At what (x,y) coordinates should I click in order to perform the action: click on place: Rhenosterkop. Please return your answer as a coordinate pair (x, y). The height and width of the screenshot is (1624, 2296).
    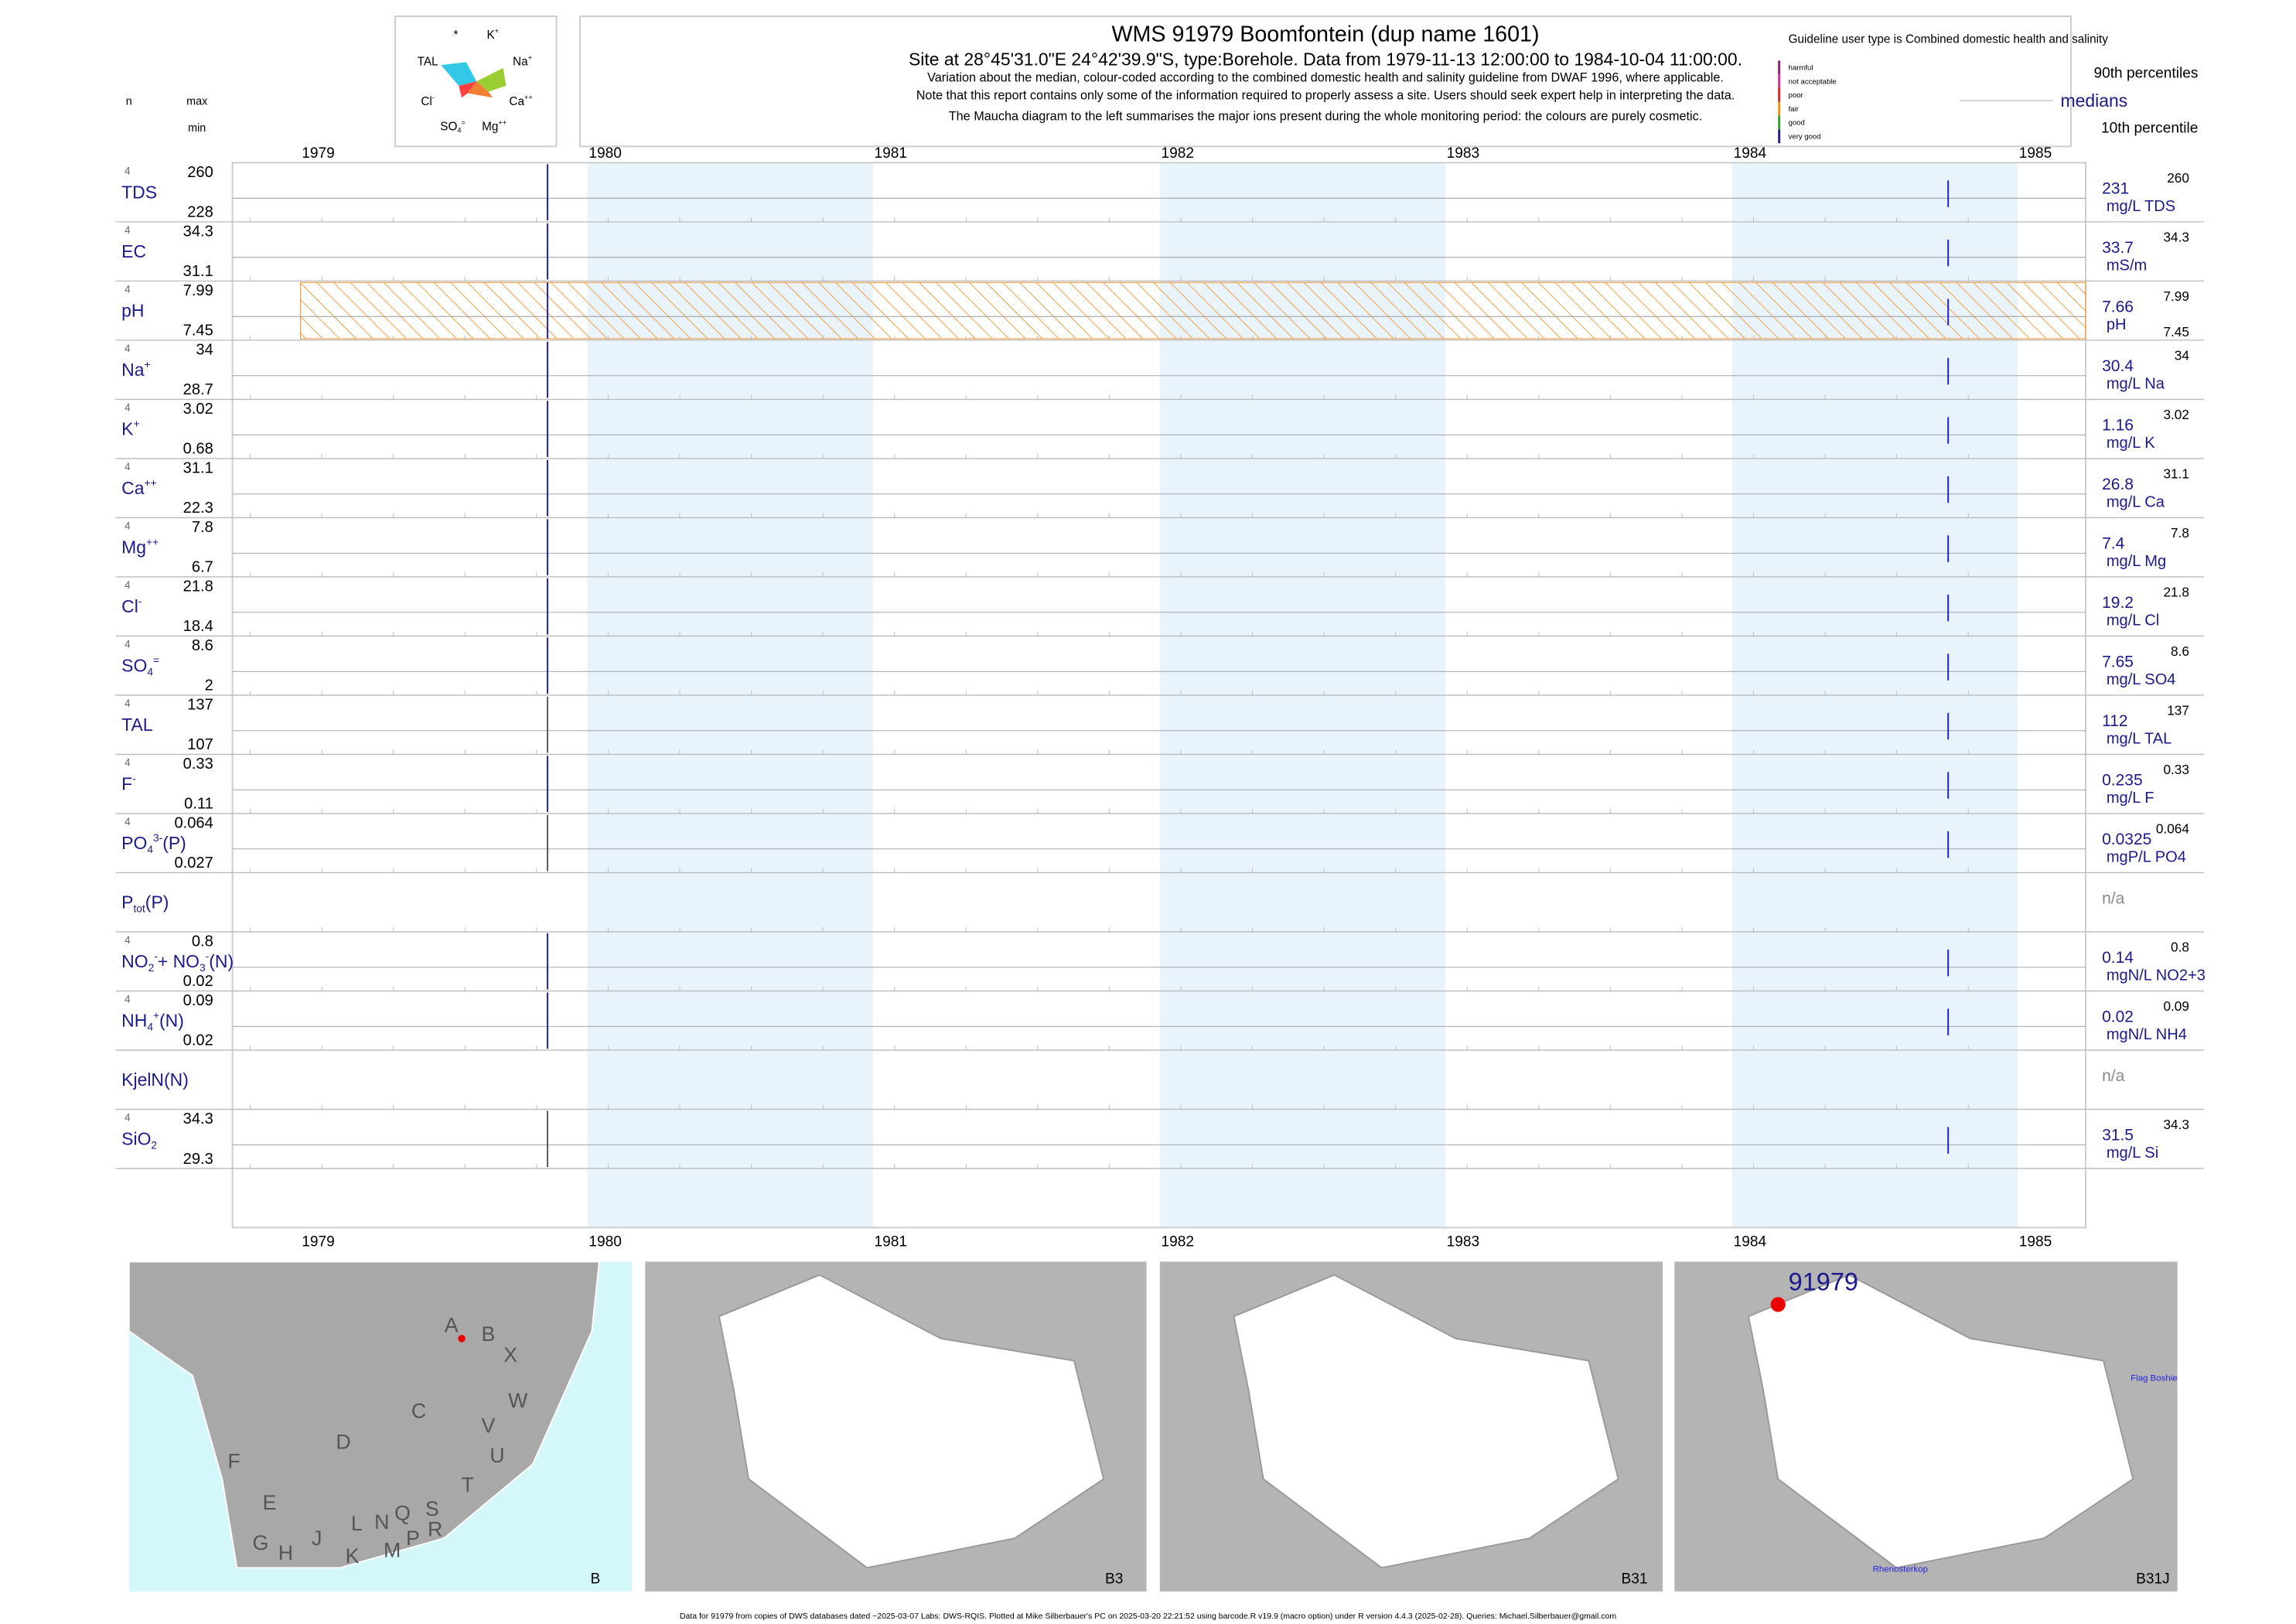
    Looking at the image, I should click on (1900, 1569).